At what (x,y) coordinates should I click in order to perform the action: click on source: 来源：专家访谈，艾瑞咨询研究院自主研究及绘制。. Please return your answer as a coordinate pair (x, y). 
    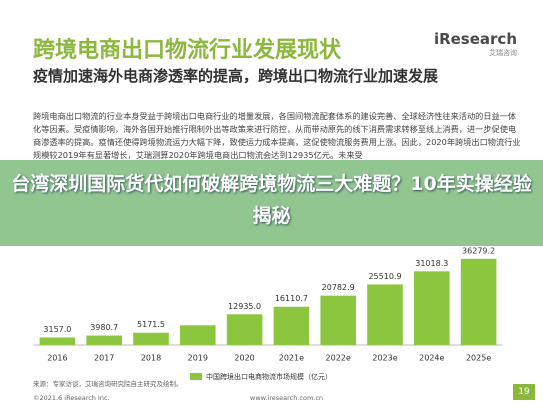
    Looking at the image, I should click on (108, 384).